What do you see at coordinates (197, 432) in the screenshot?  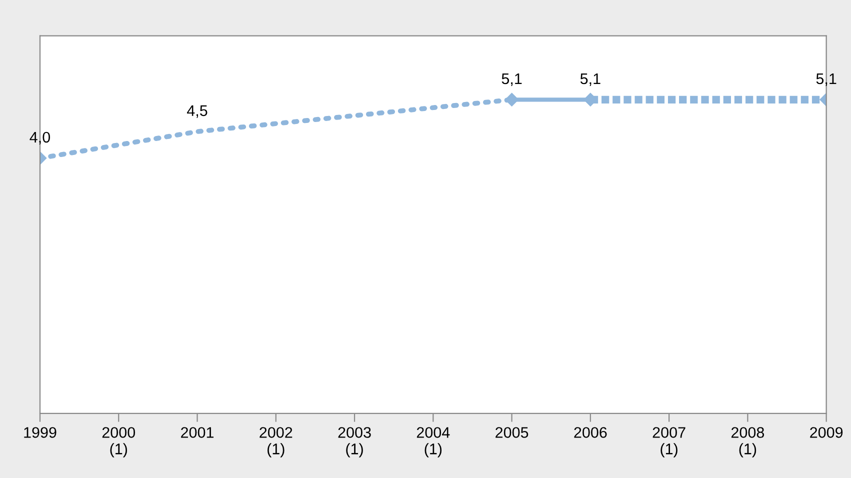 I see `x-tick-label: 2001` at bounding box center [197, 432].